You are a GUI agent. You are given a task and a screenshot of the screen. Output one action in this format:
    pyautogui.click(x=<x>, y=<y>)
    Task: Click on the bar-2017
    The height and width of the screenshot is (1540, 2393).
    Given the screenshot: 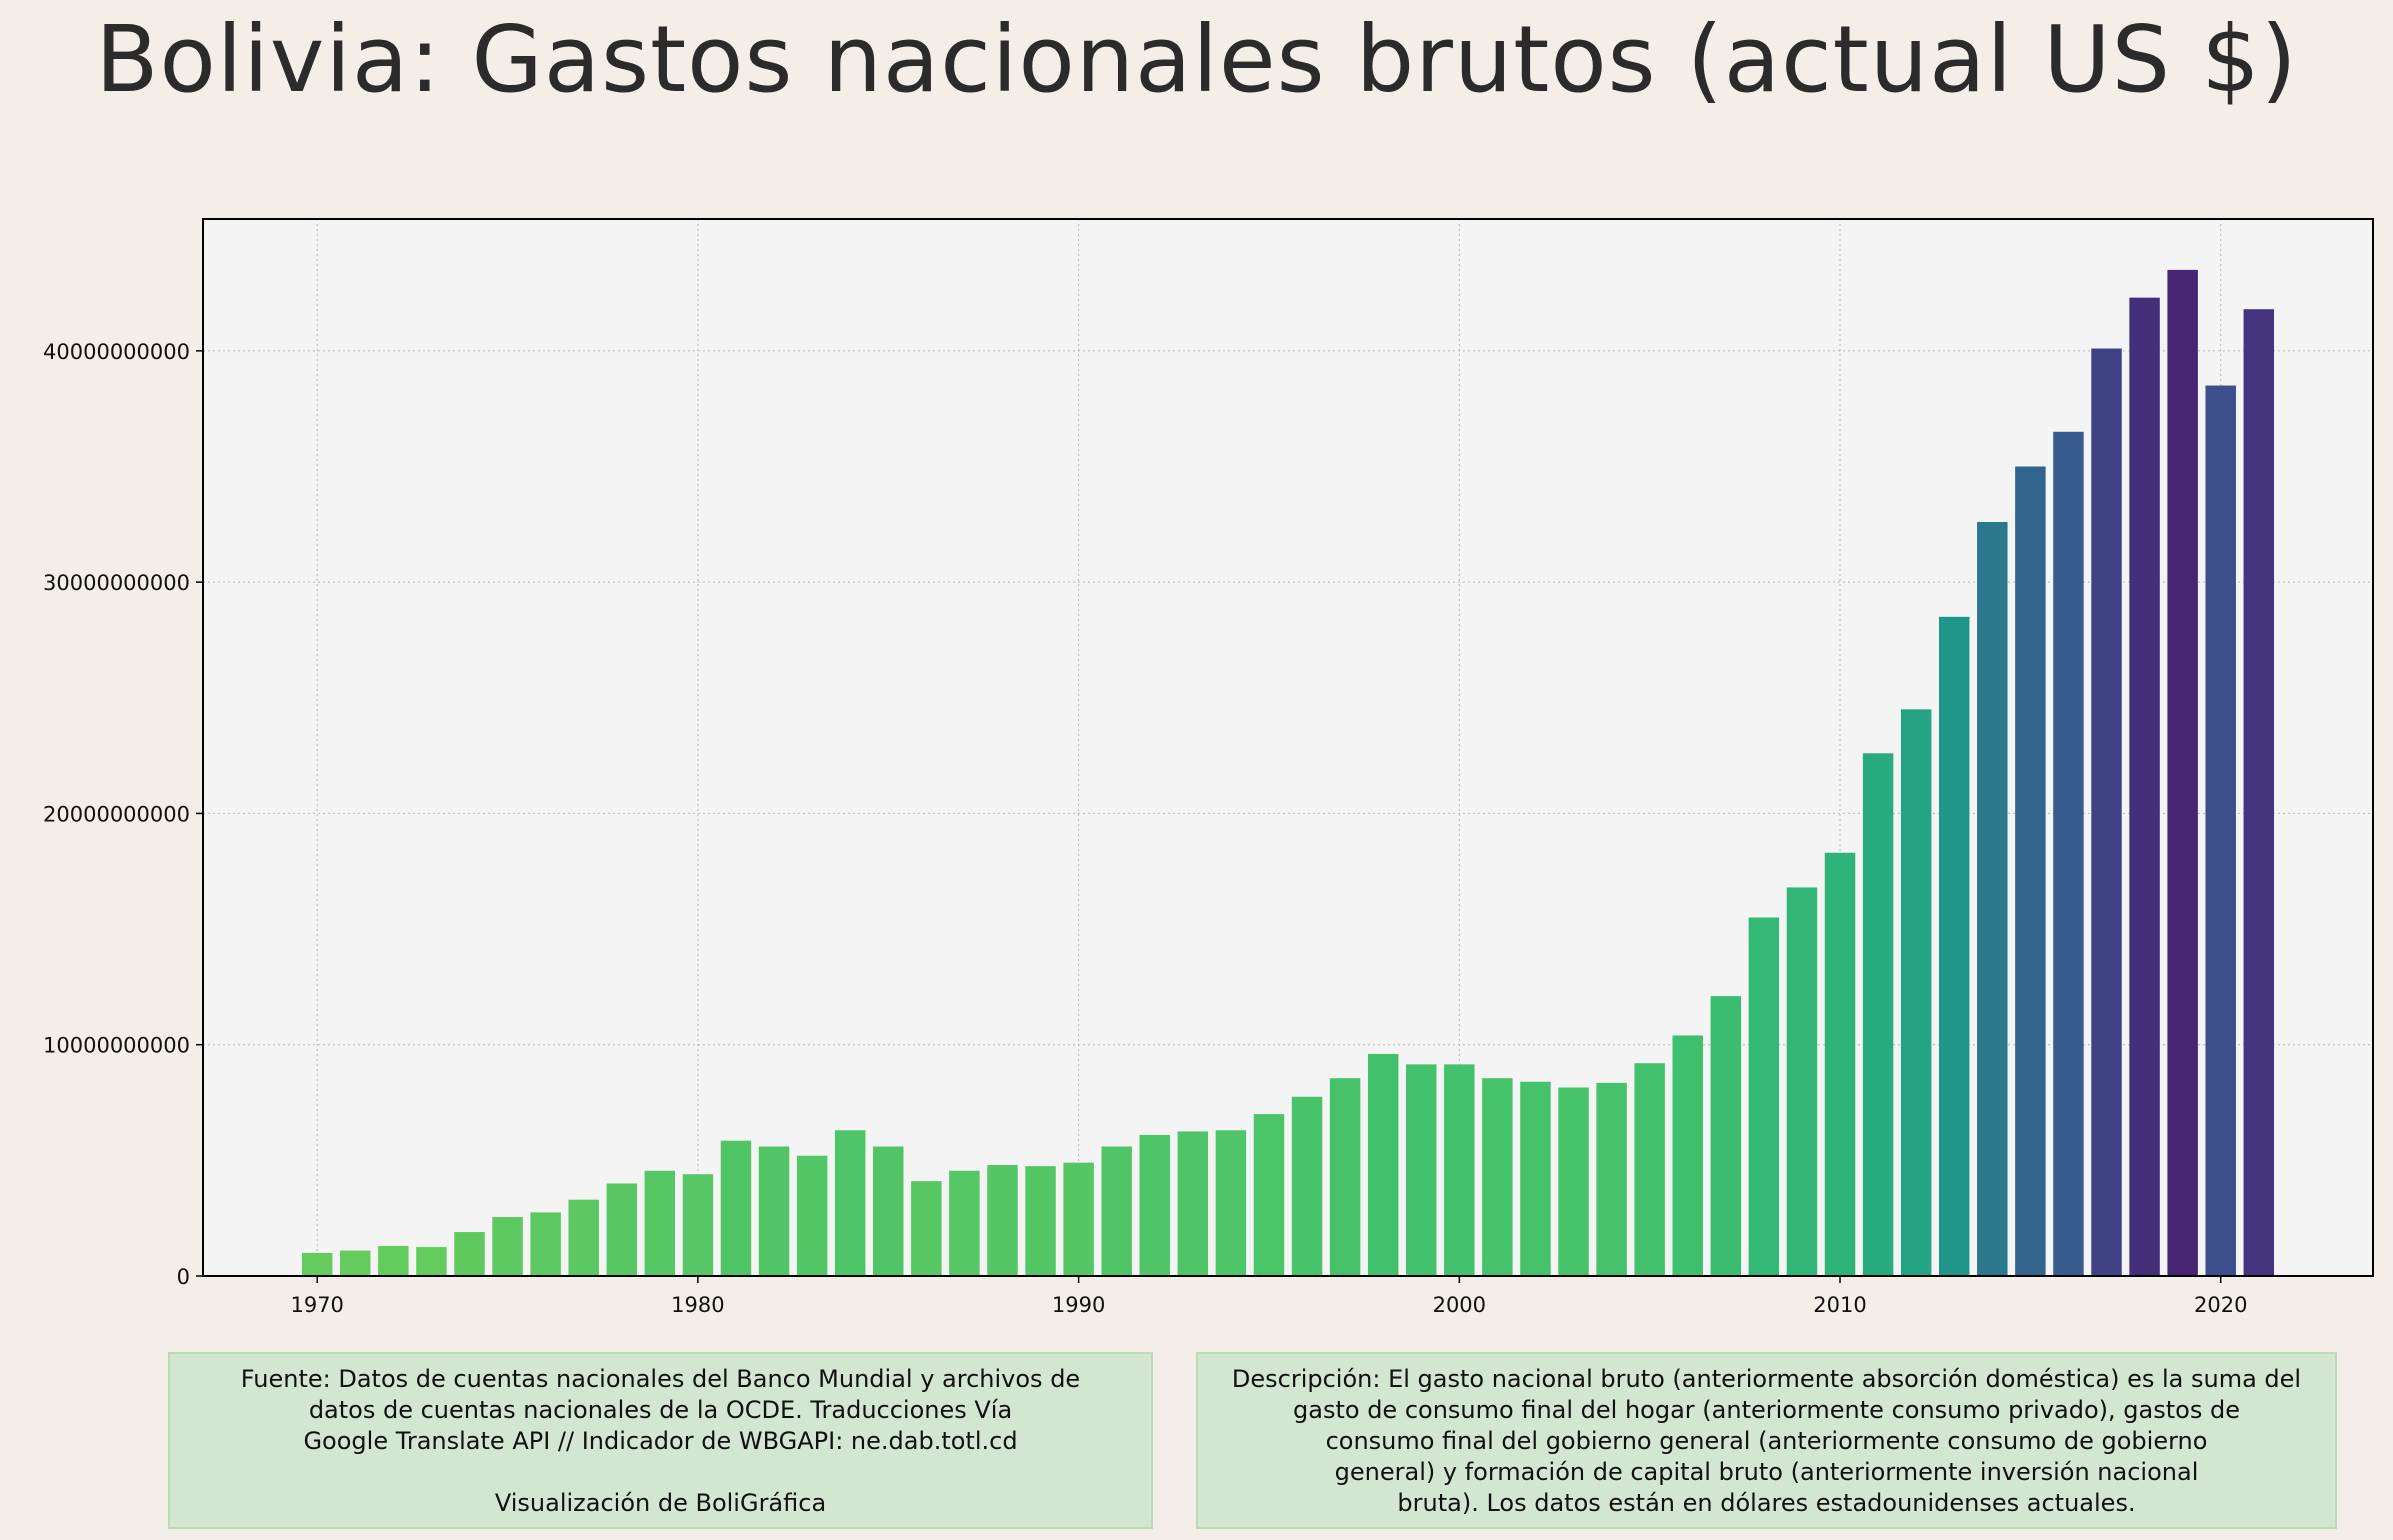 What is the action you would take?
    pyautogui.click(x=2106, y=812)
    